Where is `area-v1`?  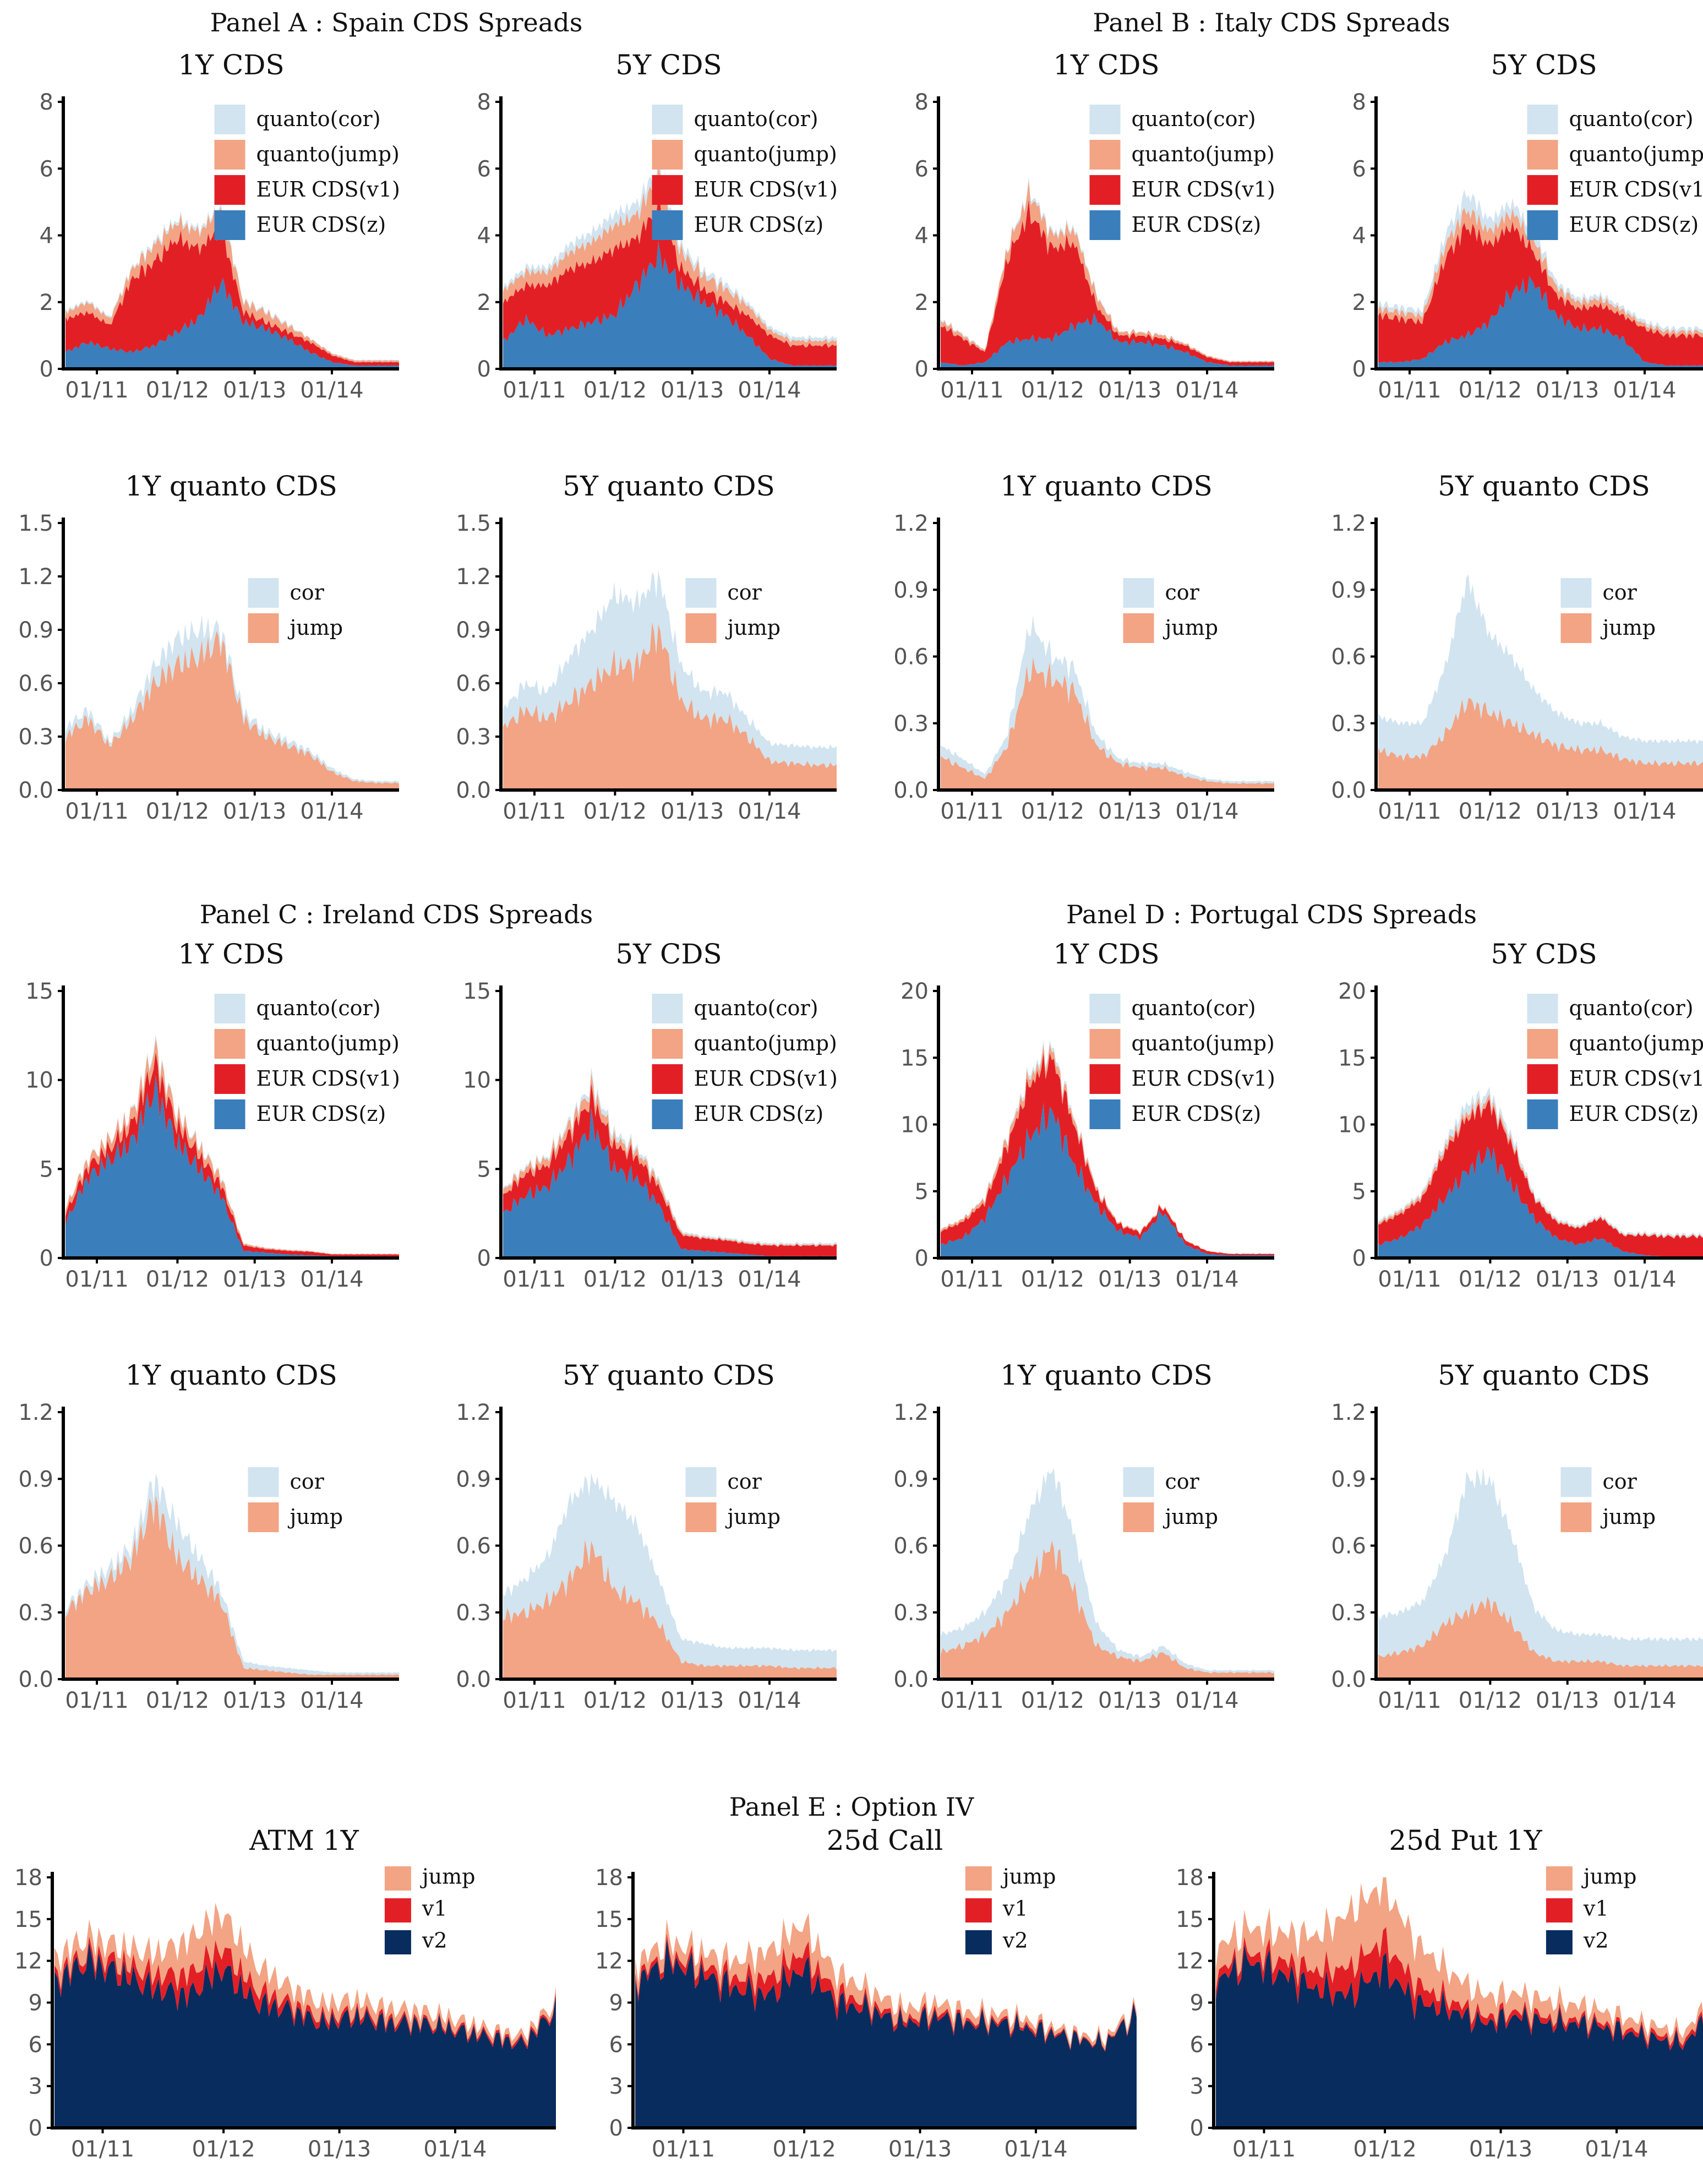 area-v1 is located at coordinates (1459, 1989).